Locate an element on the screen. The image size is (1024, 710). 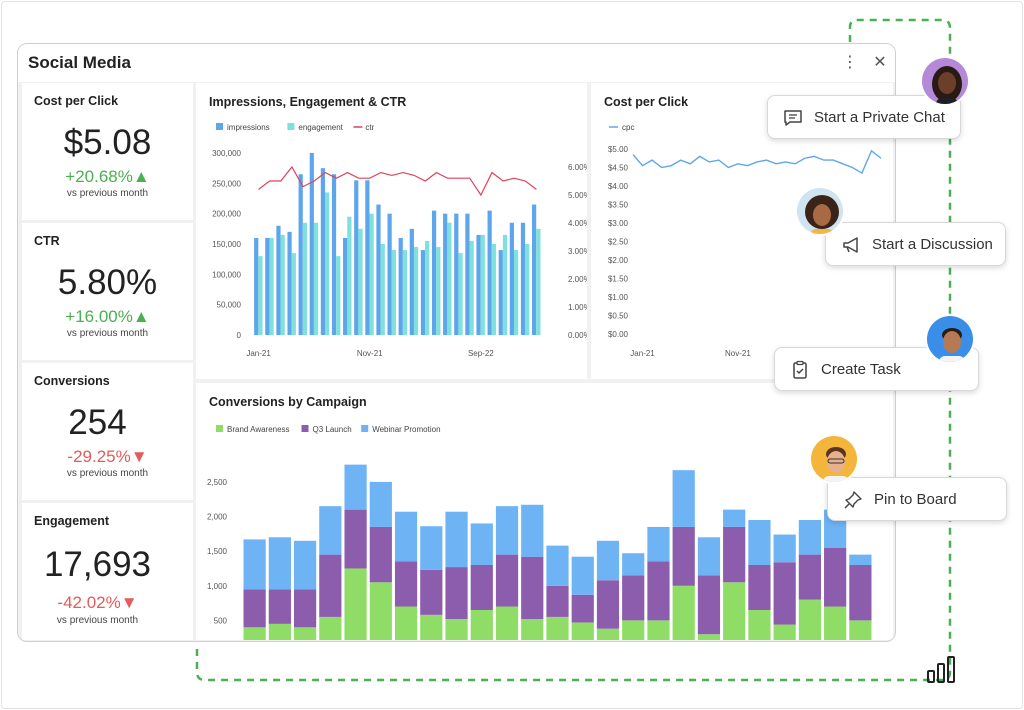
kpi-title: Conversions is located at coordinates (72, 381).